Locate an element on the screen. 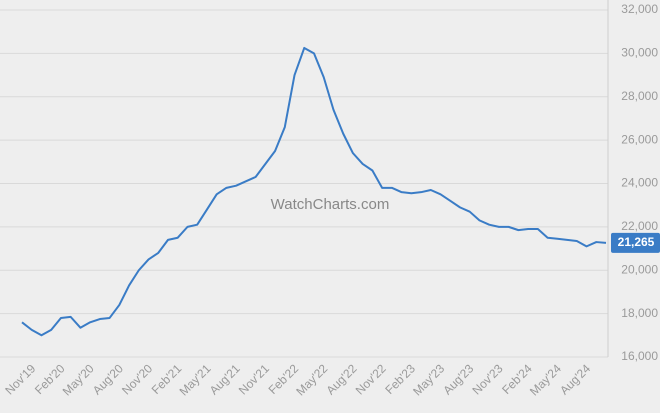  y-tick-label: 24,000 is located at coordinates (639, 183).